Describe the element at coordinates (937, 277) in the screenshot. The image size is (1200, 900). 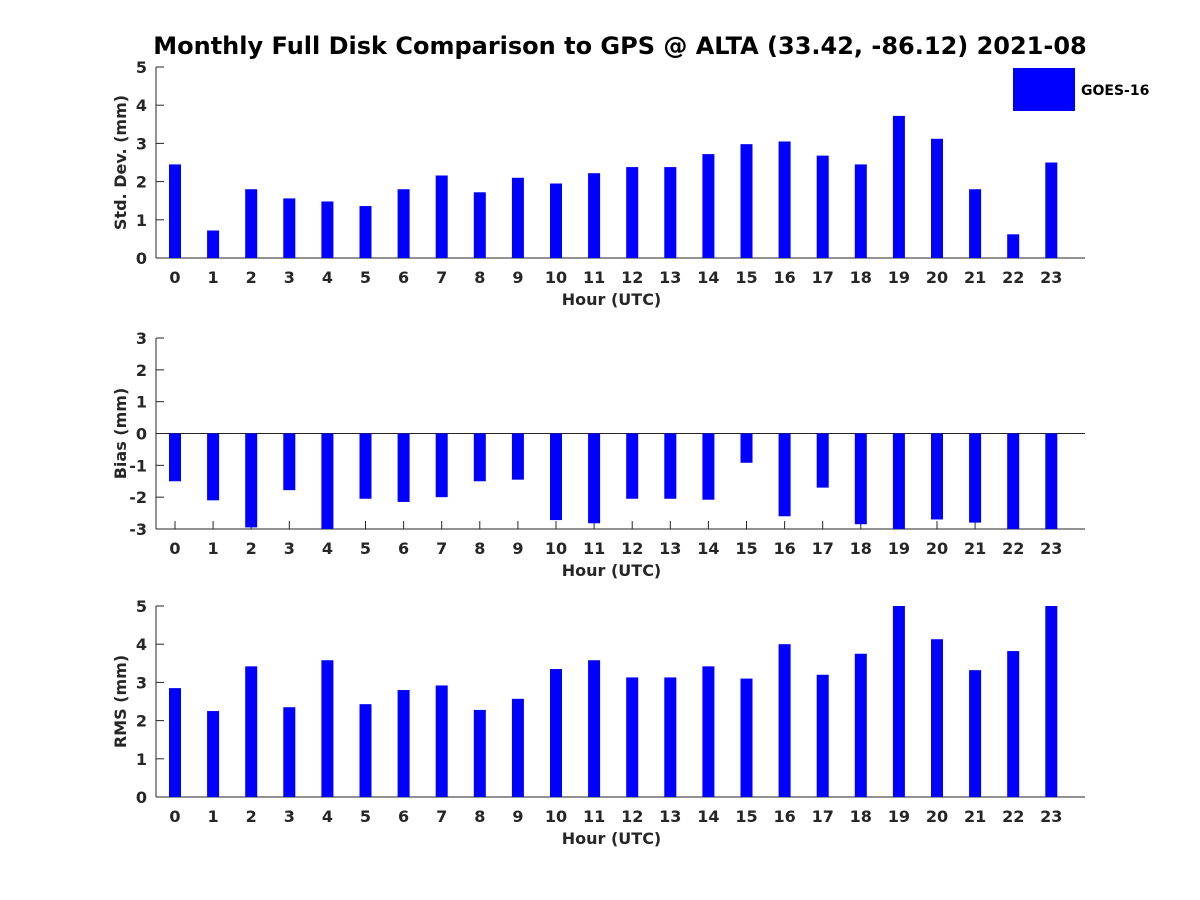
I see `x-tick-label: 20` at that location.